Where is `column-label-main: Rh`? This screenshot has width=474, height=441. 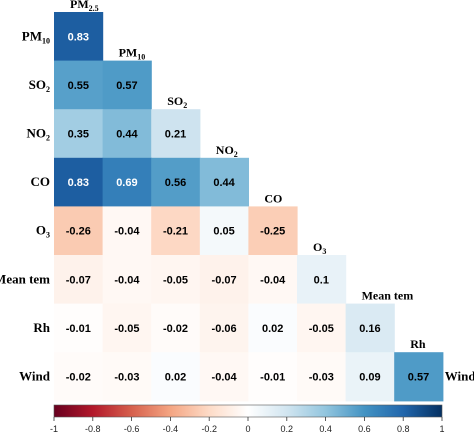 column-label-main: Rh is located at coordinates (418, 344).